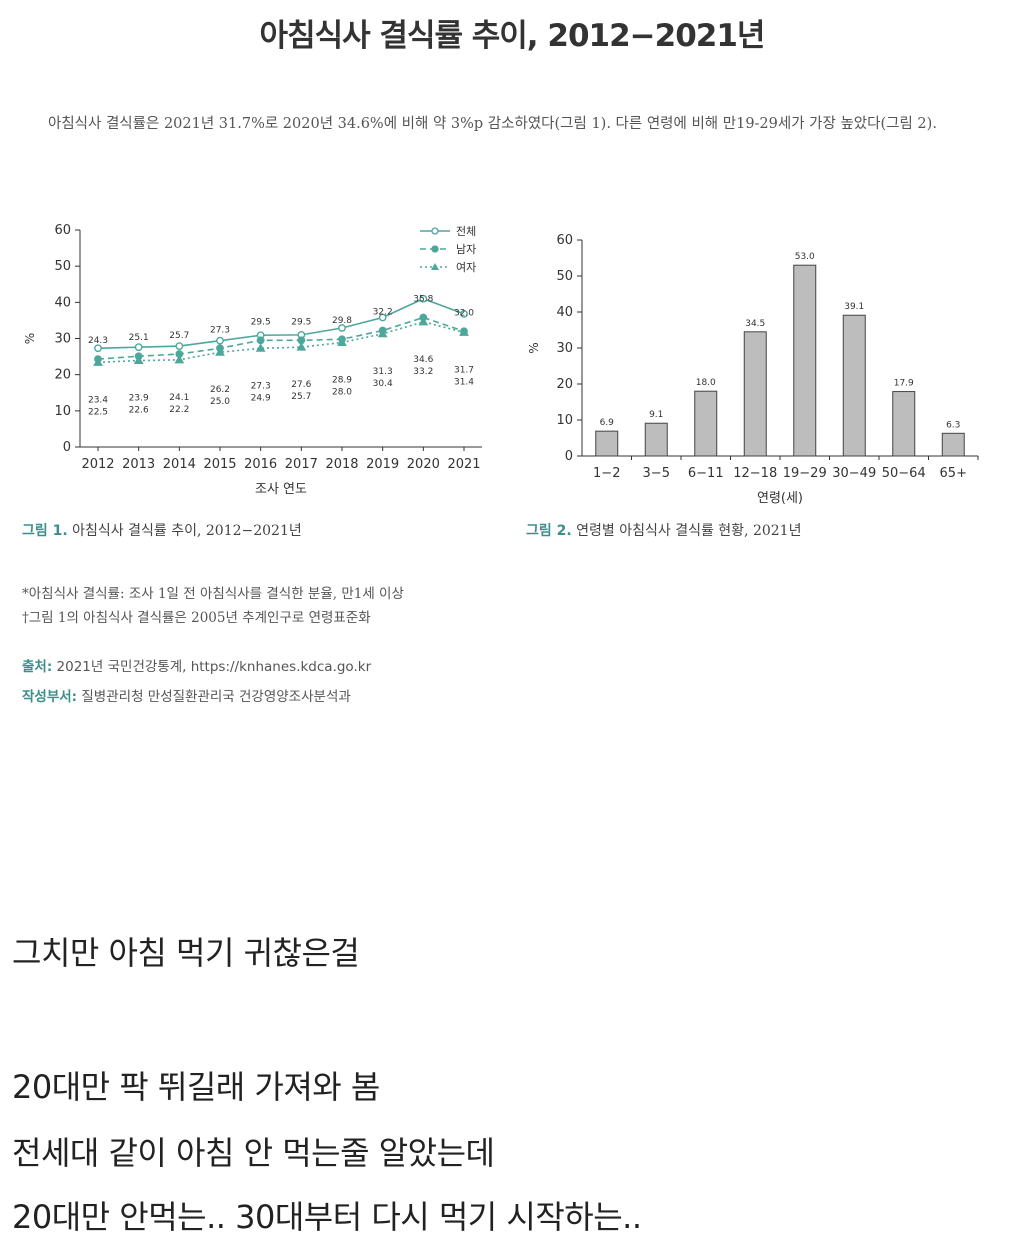  Describe the element at coordinates (953, 425) in the screenshot. I see `bar-label-7: 6.3` at that location.